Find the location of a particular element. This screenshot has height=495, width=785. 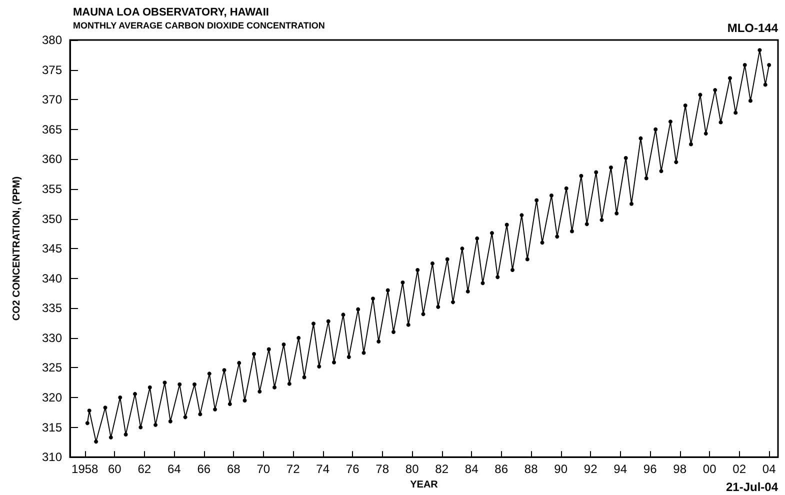

y-tick-label: 355 is located at coordinates (52, 189).